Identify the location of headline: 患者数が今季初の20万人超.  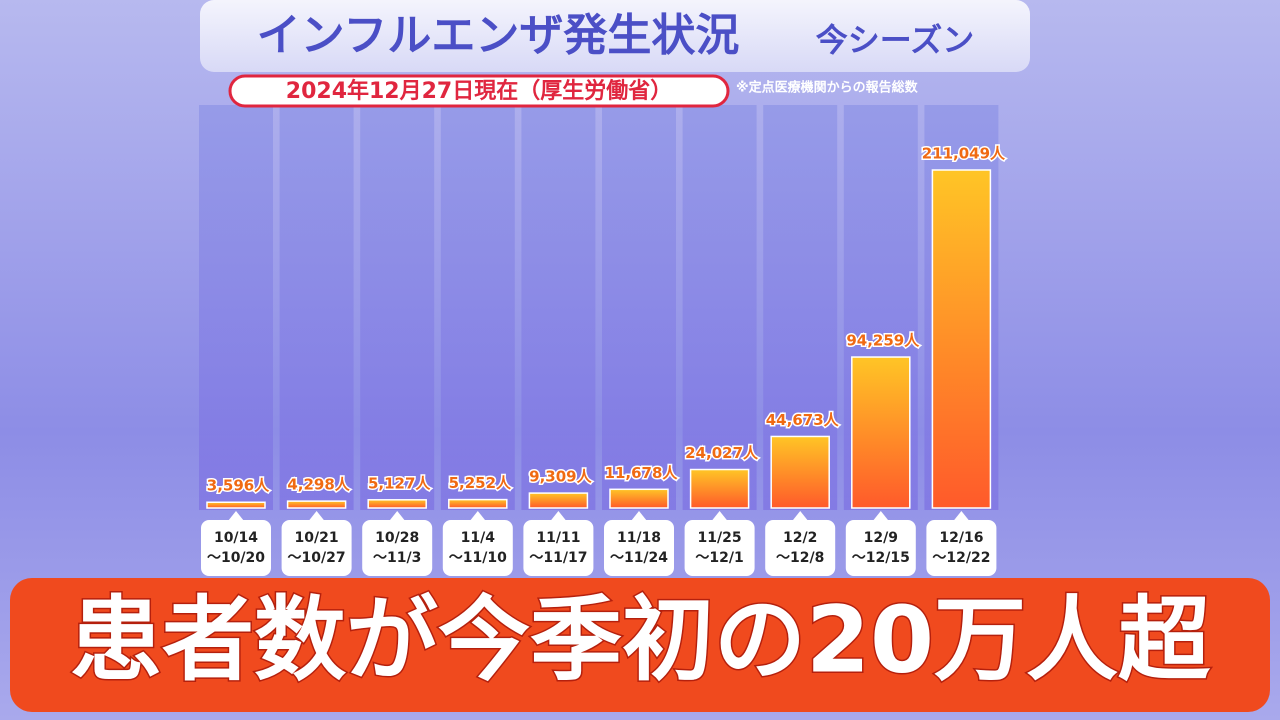
(640, 639).